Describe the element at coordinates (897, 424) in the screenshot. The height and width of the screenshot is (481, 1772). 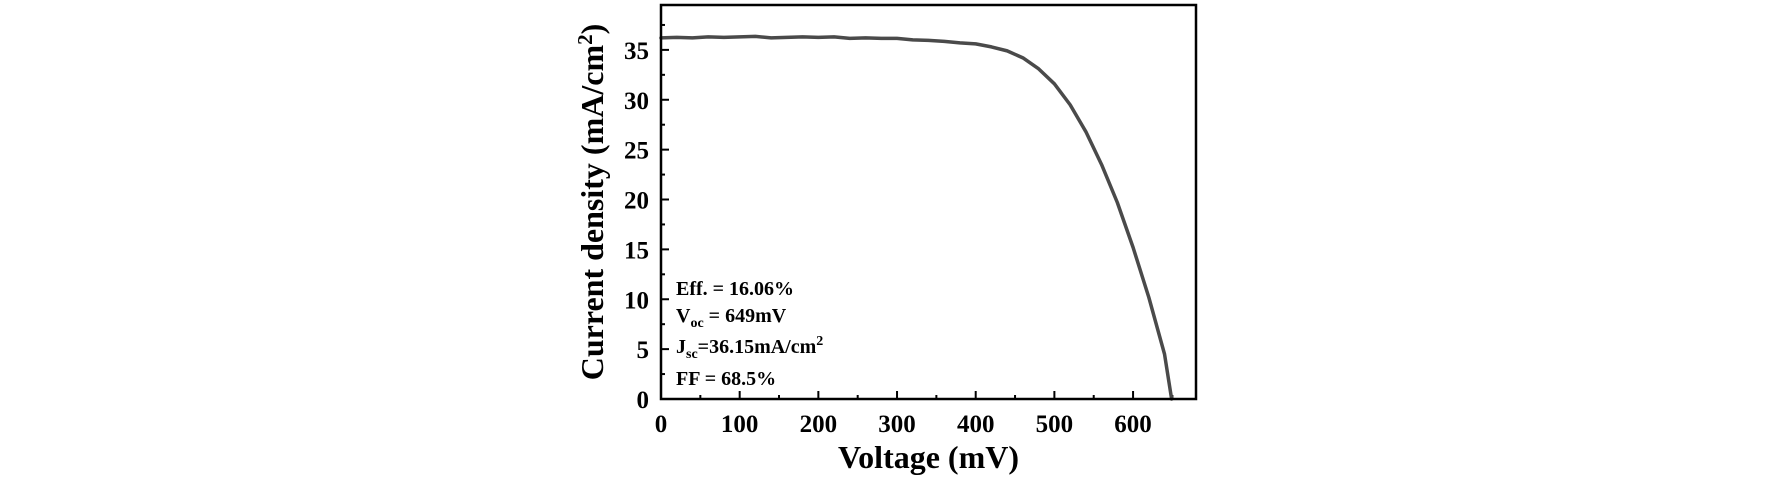
I see `x-tick-label: 300` at that location.